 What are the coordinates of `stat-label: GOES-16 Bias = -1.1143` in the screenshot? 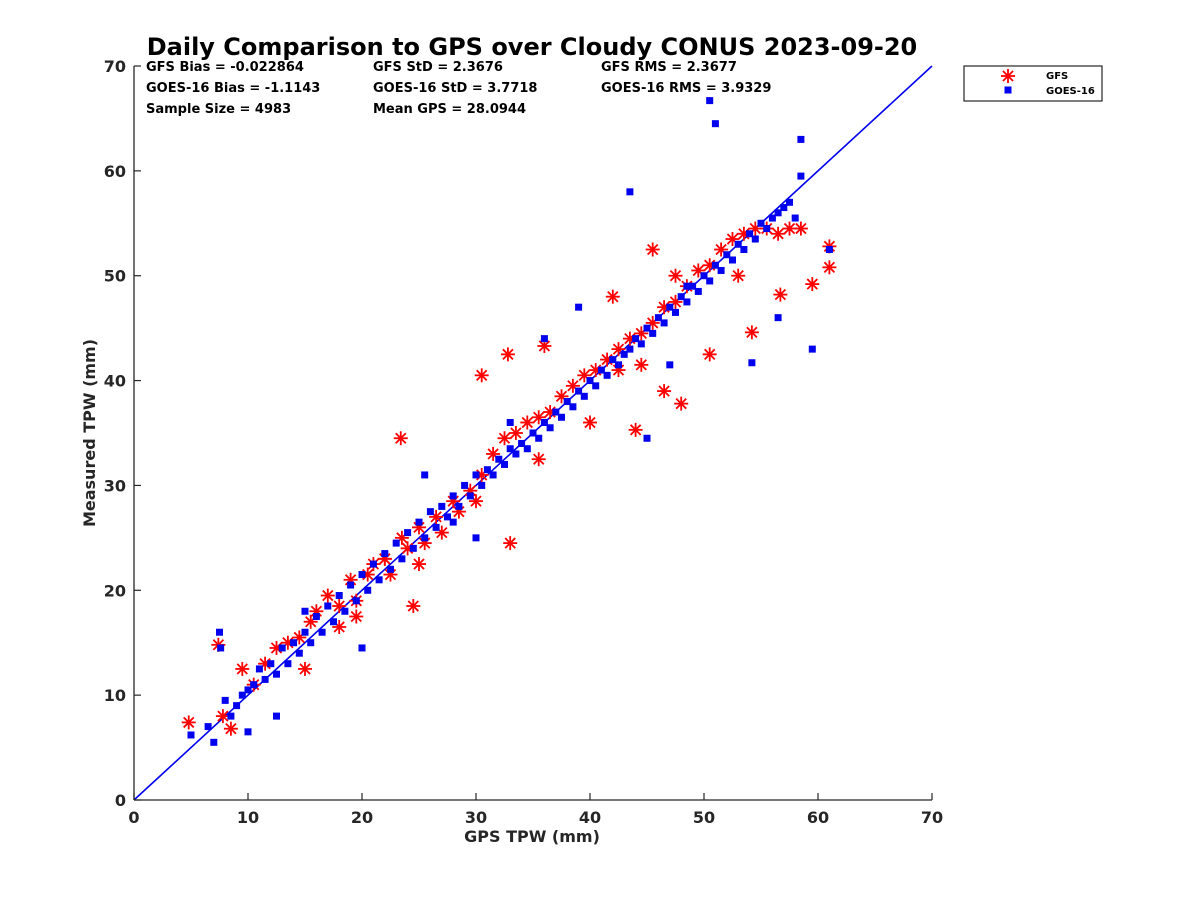 It's located at (233, 88).